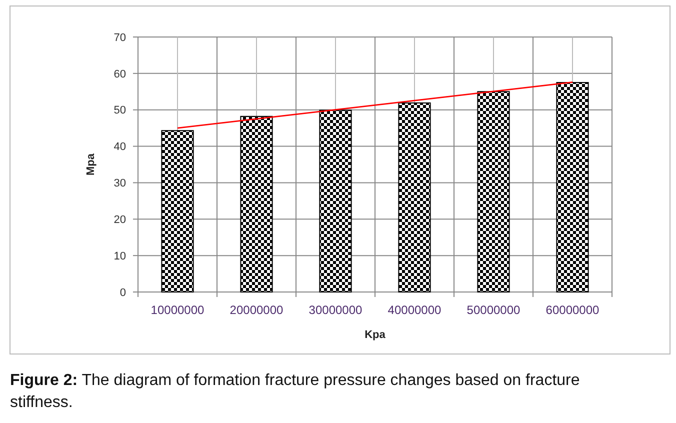 The image size is (676, 423). I want to click on y-tick-label: 0, so click(123, 292).